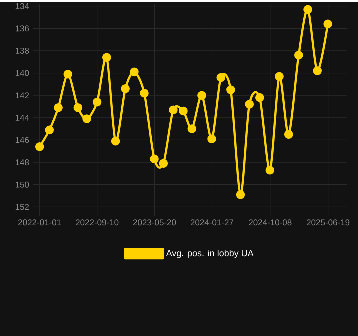 The width and height of the screenshot is (358, 336). What do you see at coordinates (23, 140) in the screenshot?
I see `y-tick-label: 146` at bounding box center [23, 140].